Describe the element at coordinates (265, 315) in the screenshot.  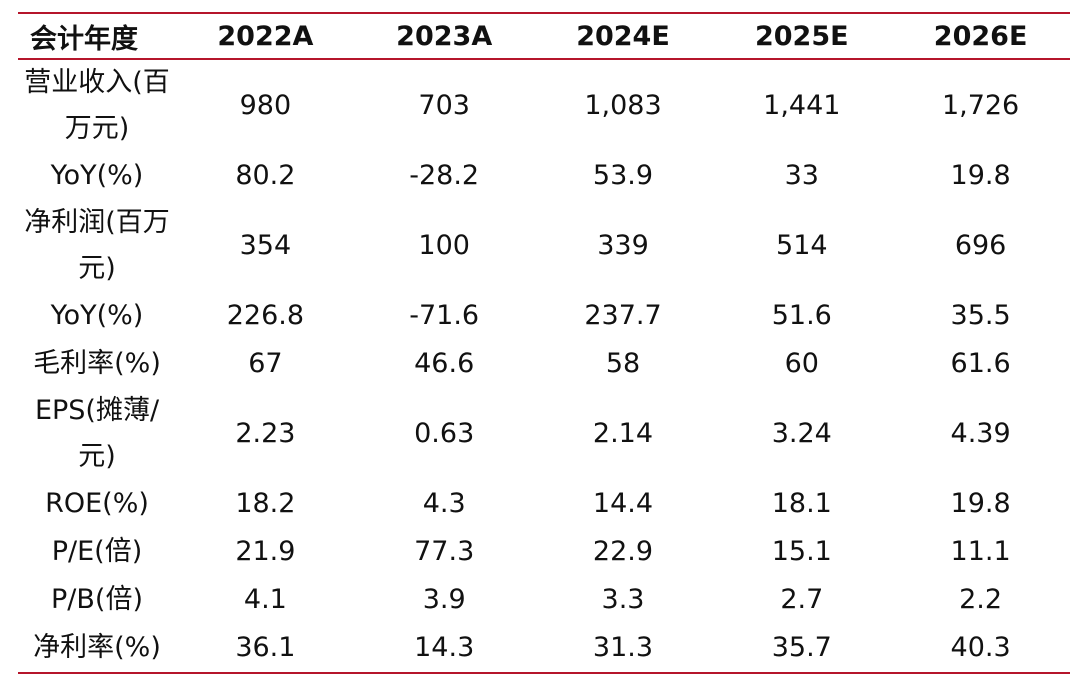
I see `table-cell: 226.8` at that location.